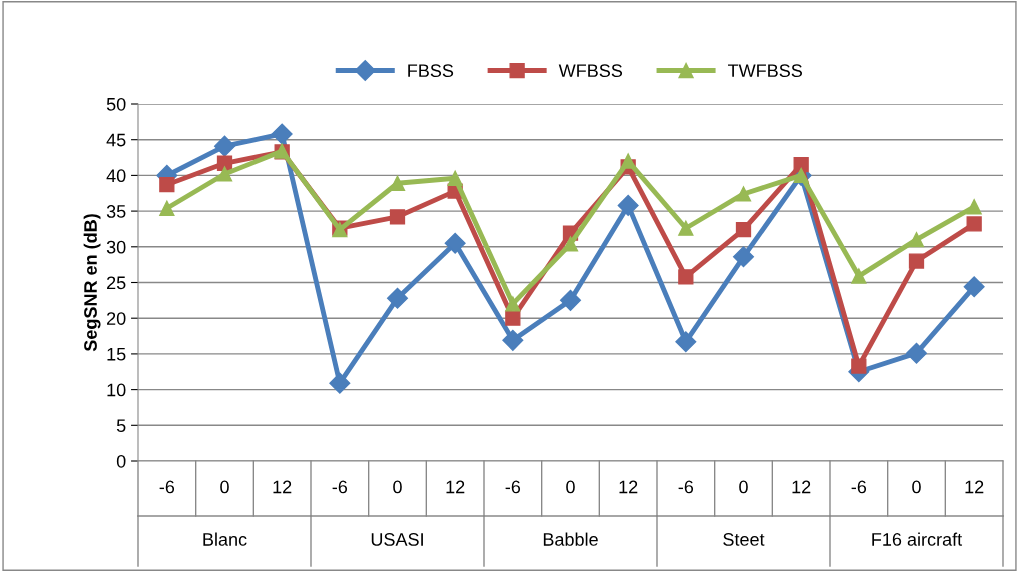 The height and width of the screenshot is (572, 1019). What do you see at coordinates (116, 176) in the screenshot?
I see `y-tick-label: 40` at bounding box center [116, 176].